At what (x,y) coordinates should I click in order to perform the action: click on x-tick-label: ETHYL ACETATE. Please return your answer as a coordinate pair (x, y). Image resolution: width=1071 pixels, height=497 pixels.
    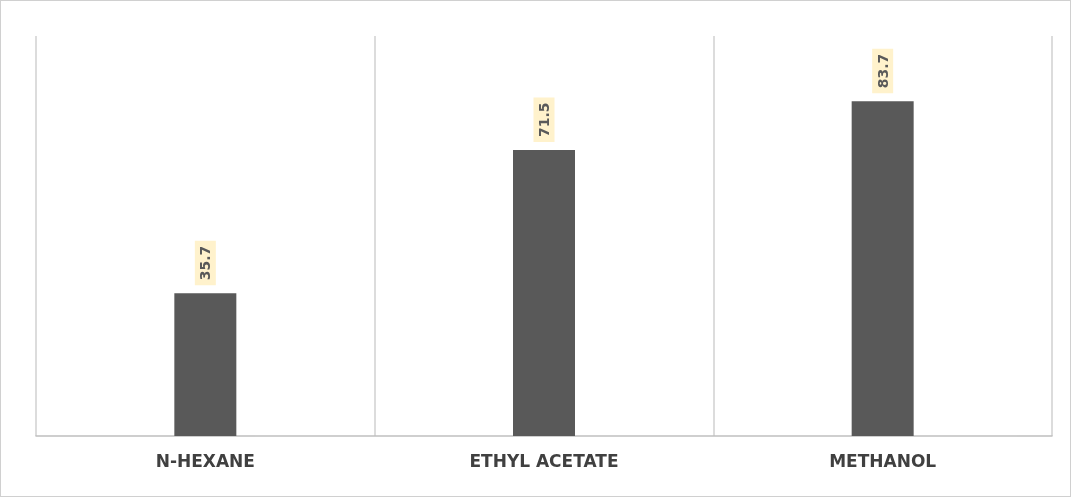
    Looking at the image, I should click on (544, 460).